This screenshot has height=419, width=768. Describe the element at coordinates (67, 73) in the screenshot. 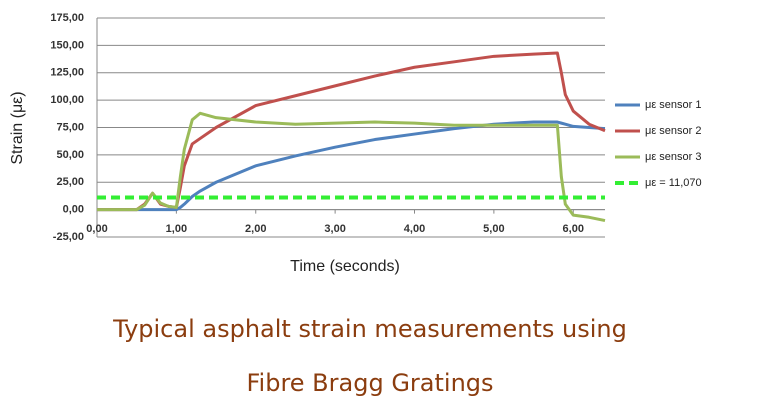

I see `y-tick-label: 125,00` at that location.